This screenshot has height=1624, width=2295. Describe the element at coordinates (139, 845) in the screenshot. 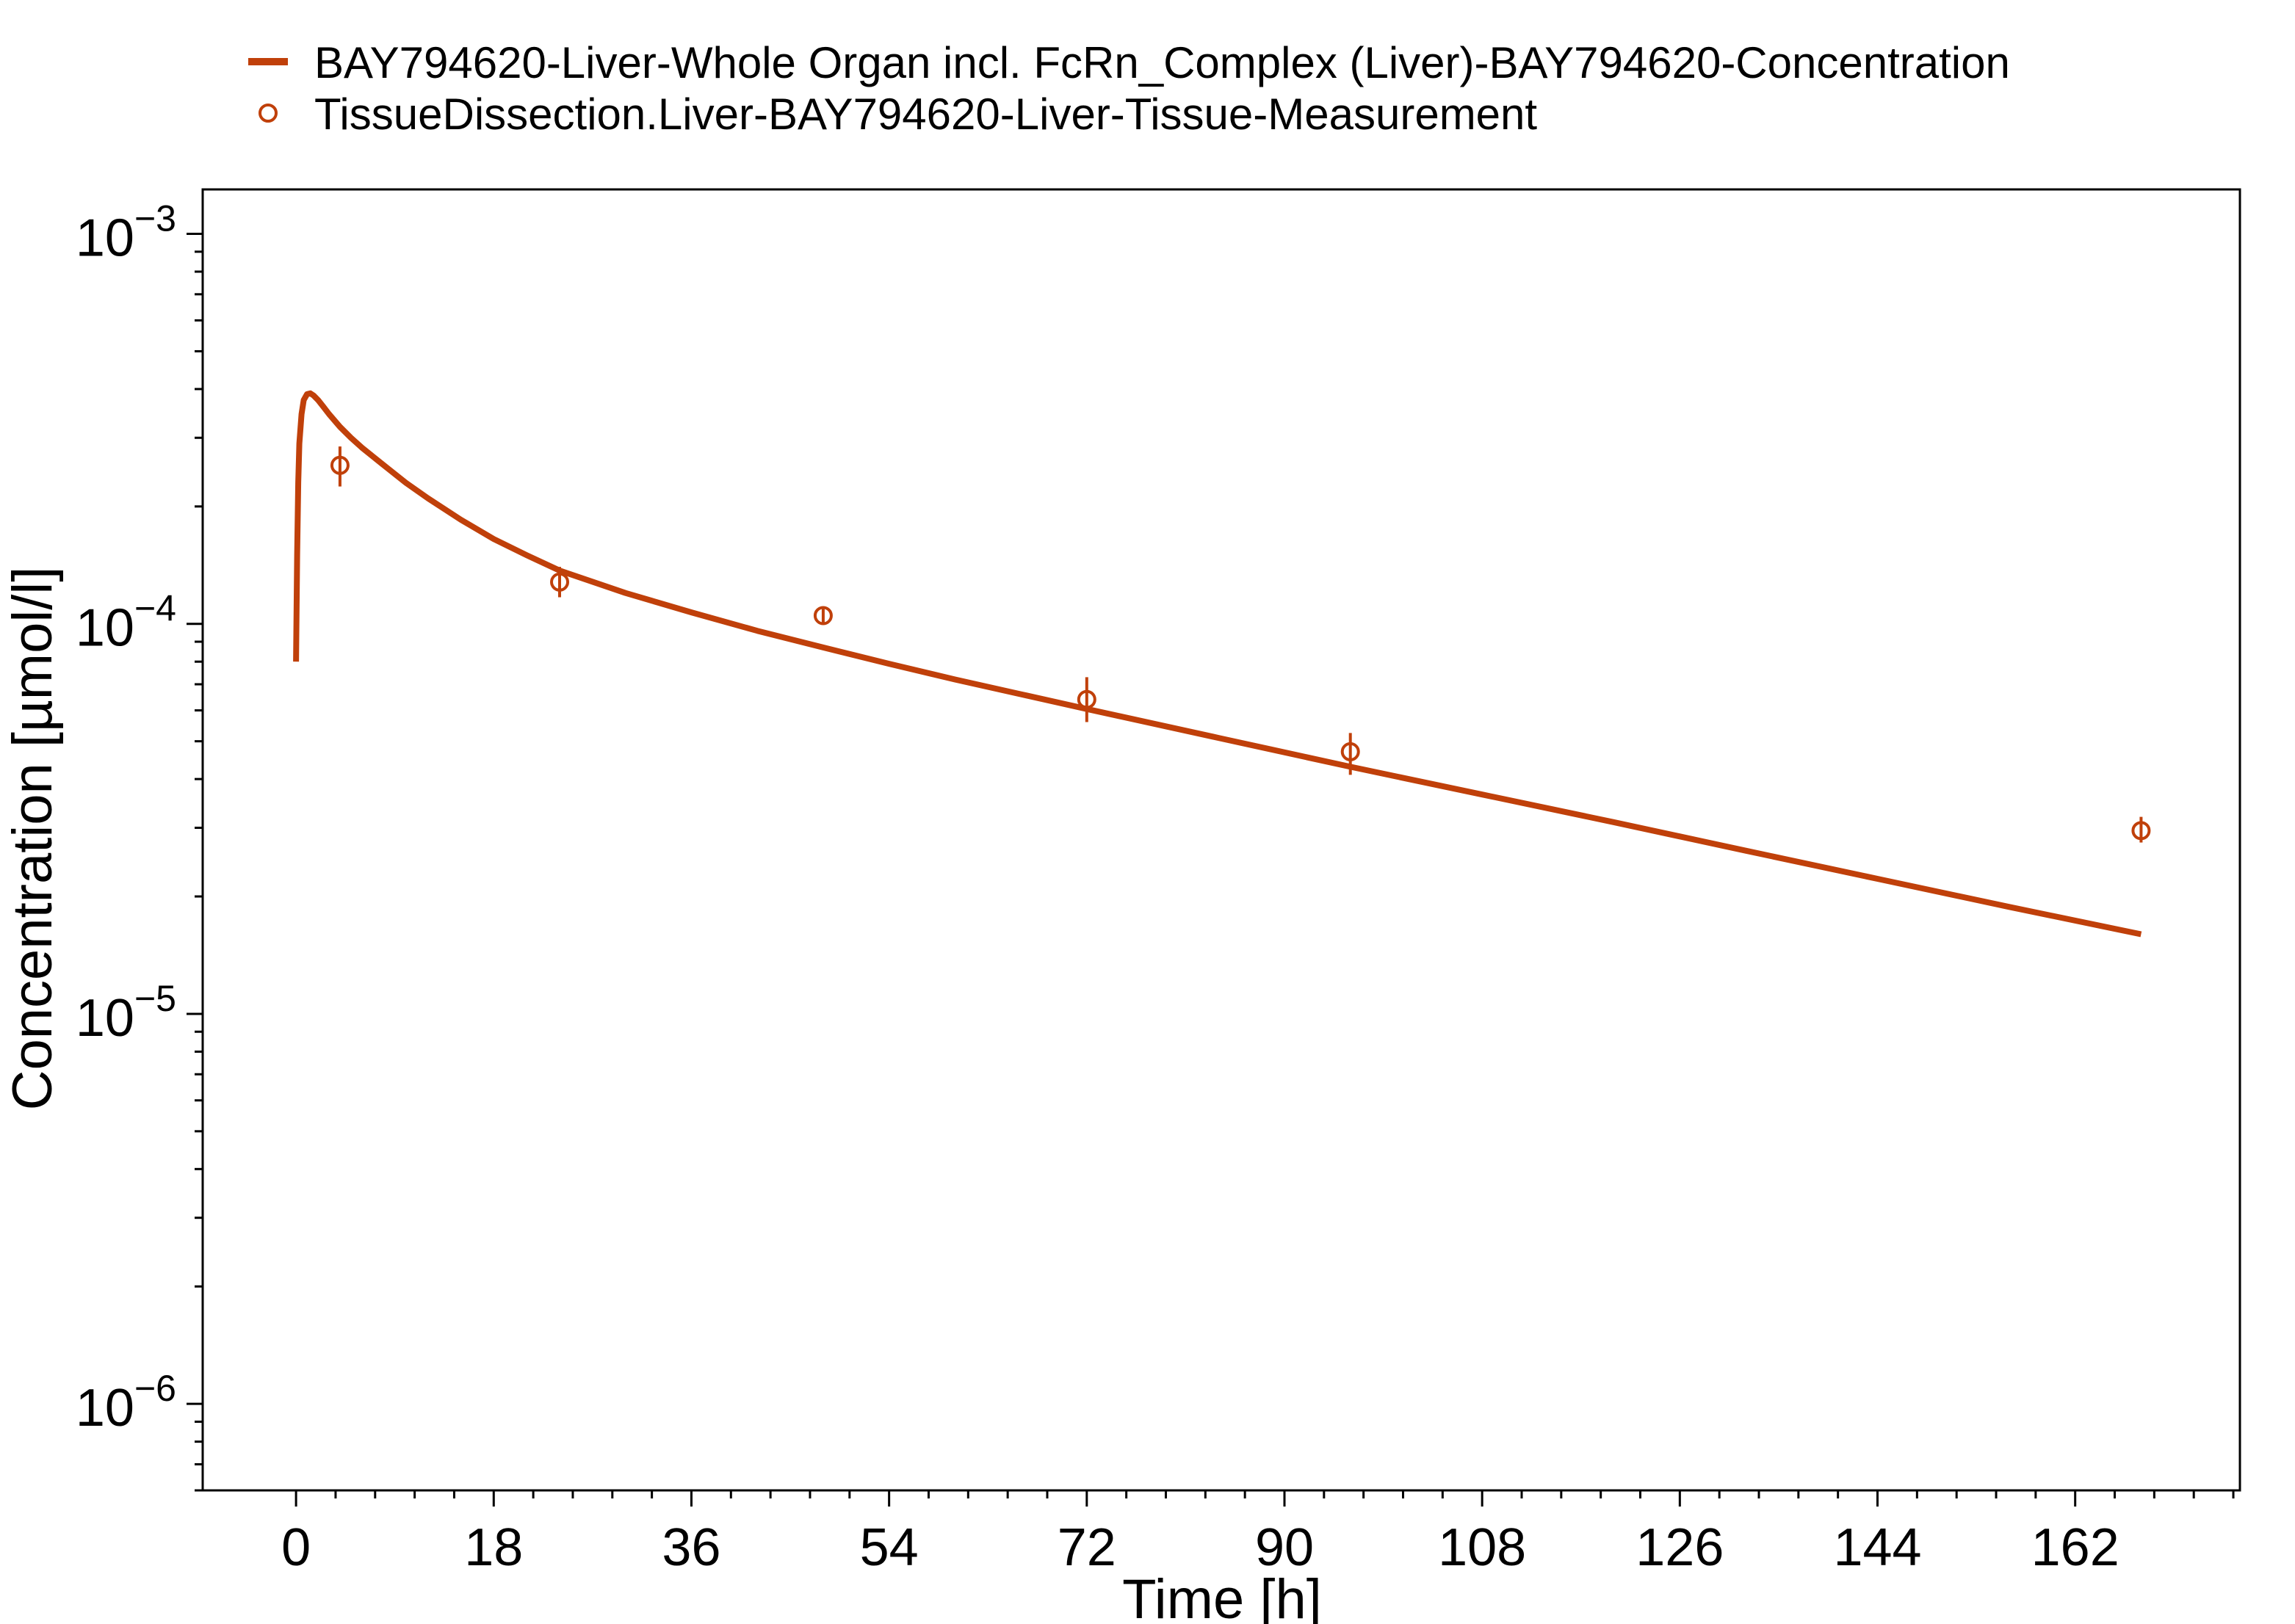

I see `y-axis: 10⁻³ 10⁻⁴ 10⁻⁵ 10⁻⁶` at that location.